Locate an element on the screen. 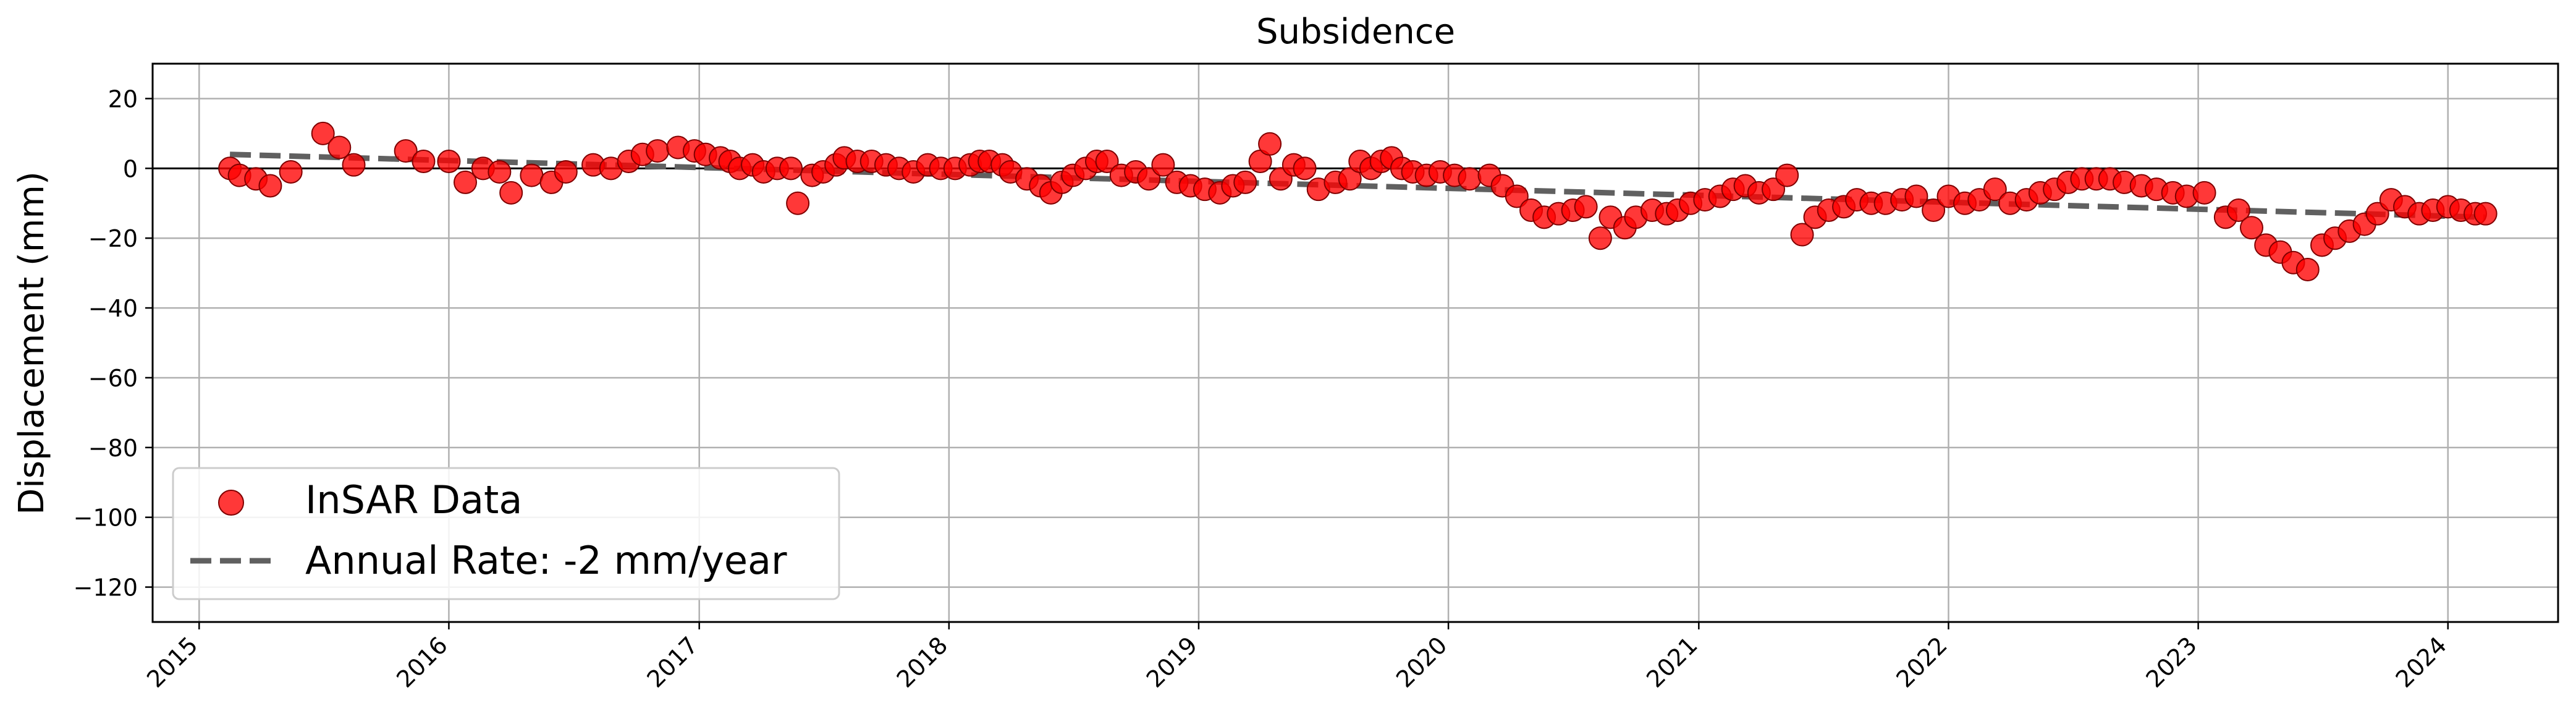  x-tick-label: 2016 is located at coordinates (422, 662).